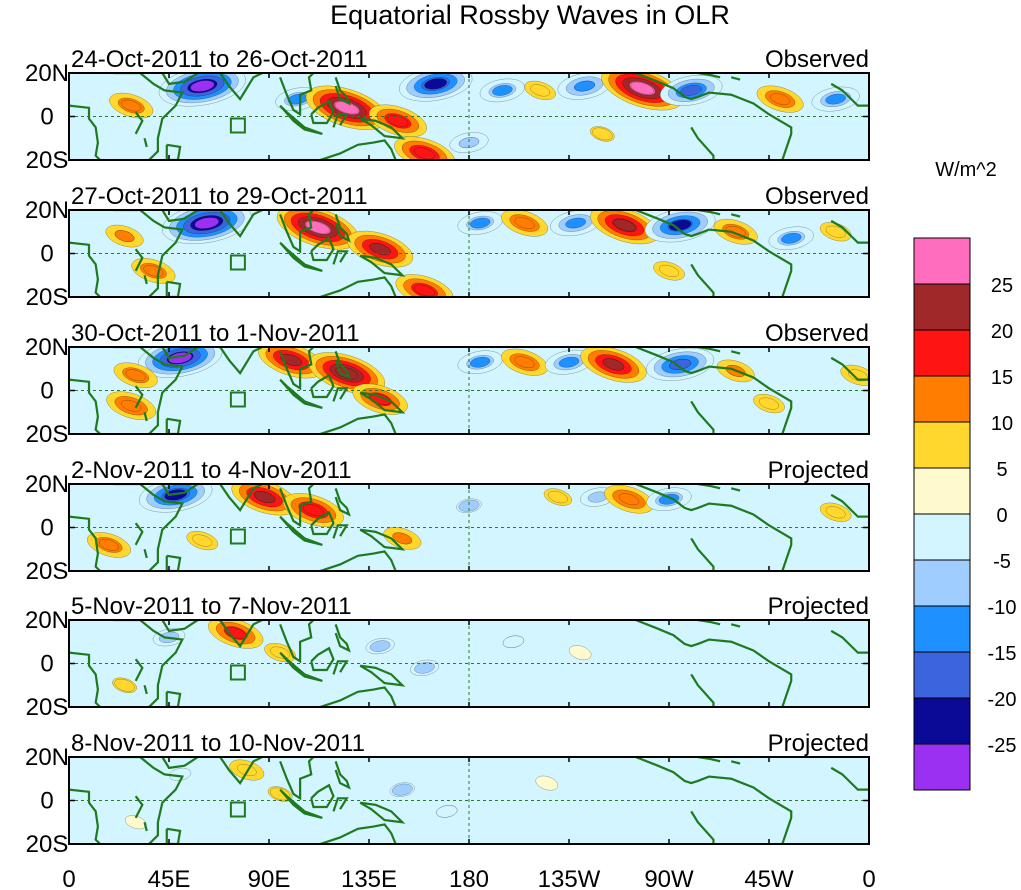 The height and width of the screenshot is (890, 1021). I want to click on colorbar: 25 20 15 10 5 0 -5 -10 -15 -20 -25 W/m^2, so click(965, 475).